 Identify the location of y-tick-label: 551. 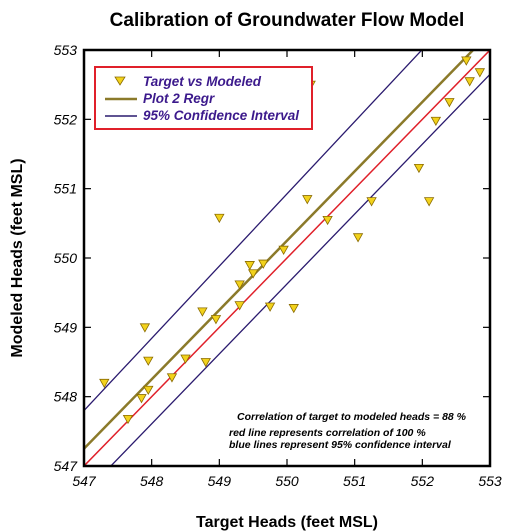
(65, 189).